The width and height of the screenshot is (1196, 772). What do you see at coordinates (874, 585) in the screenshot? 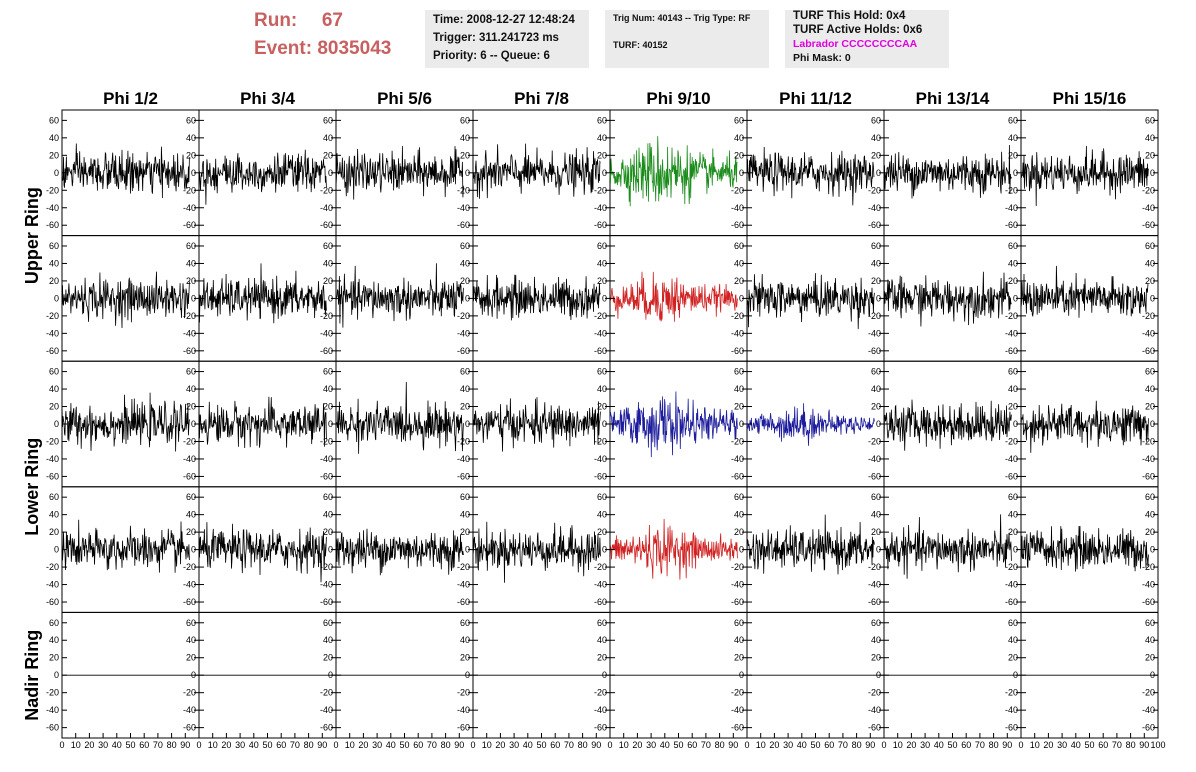
I see `y-tick-label-r3-c5-1: -40` at bounding box center [874, 585].